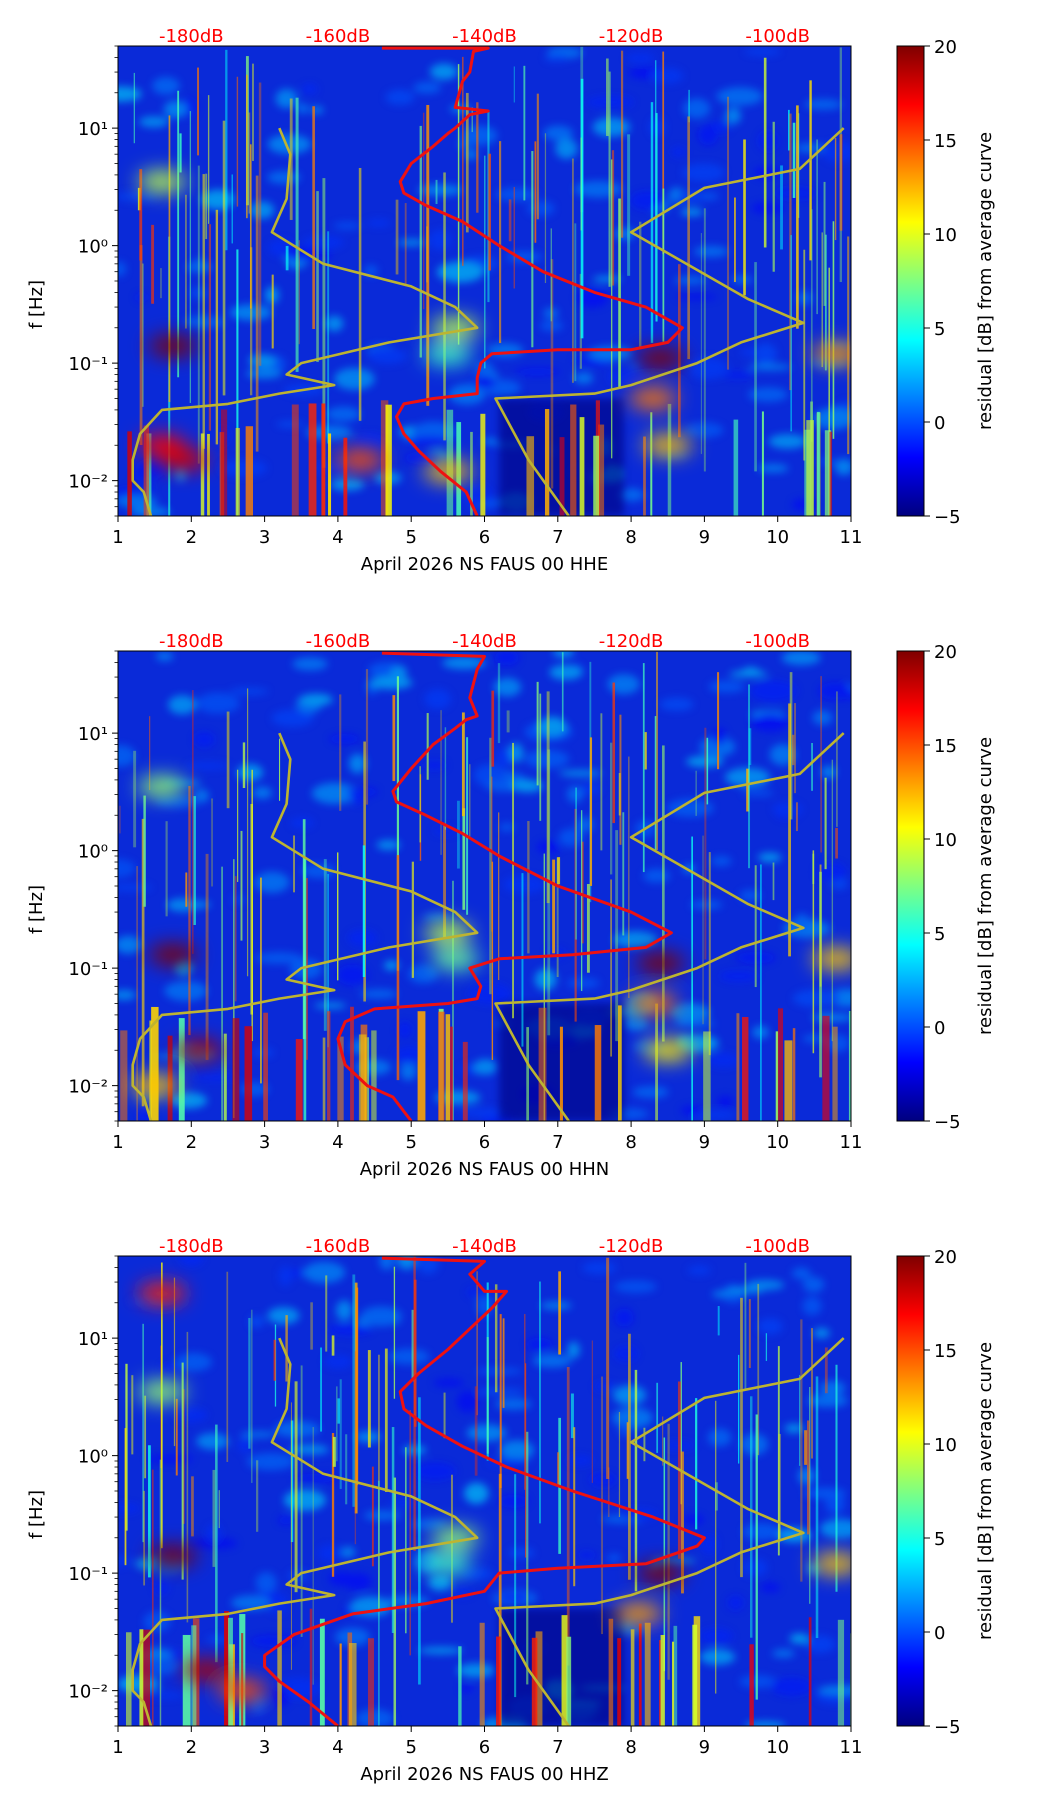 The image size is (1052, 1810). I want to click on x-tick-label: 8, so click(630, 1747).